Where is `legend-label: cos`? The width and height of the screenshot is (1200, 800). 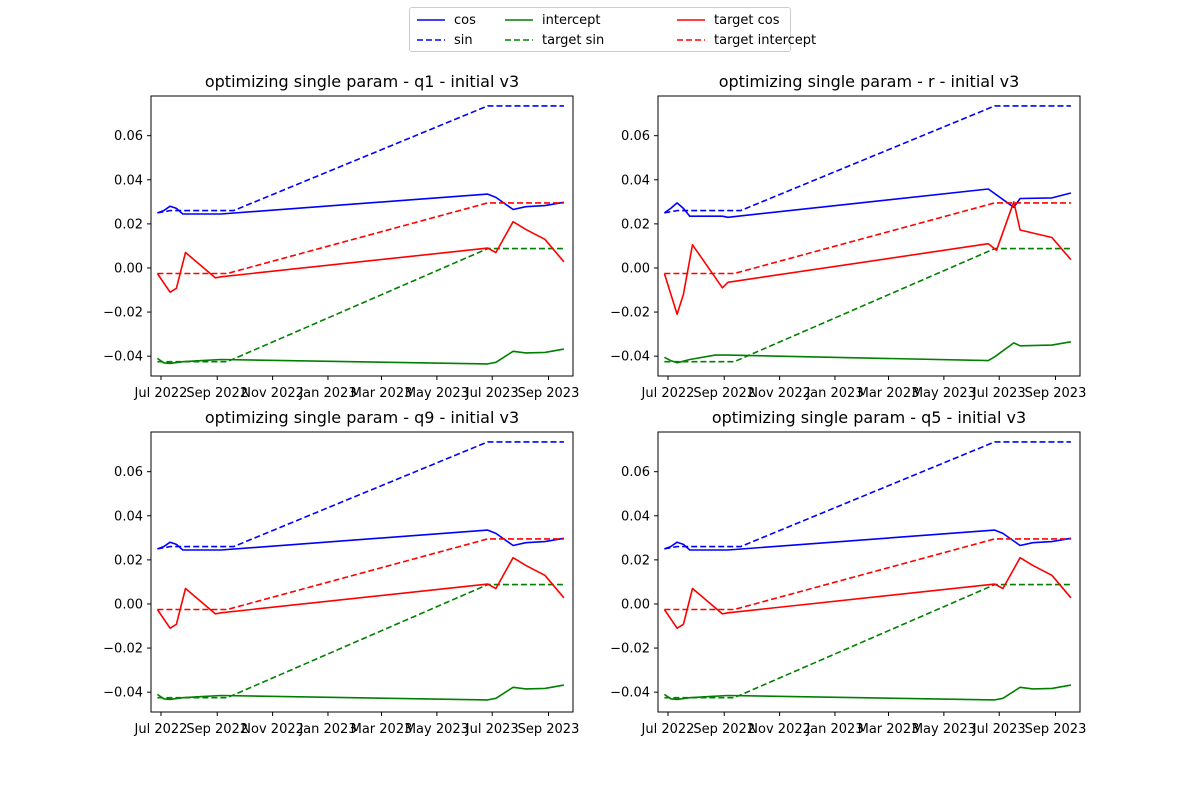 legend-label: cos is located at coordinates (465, 20).